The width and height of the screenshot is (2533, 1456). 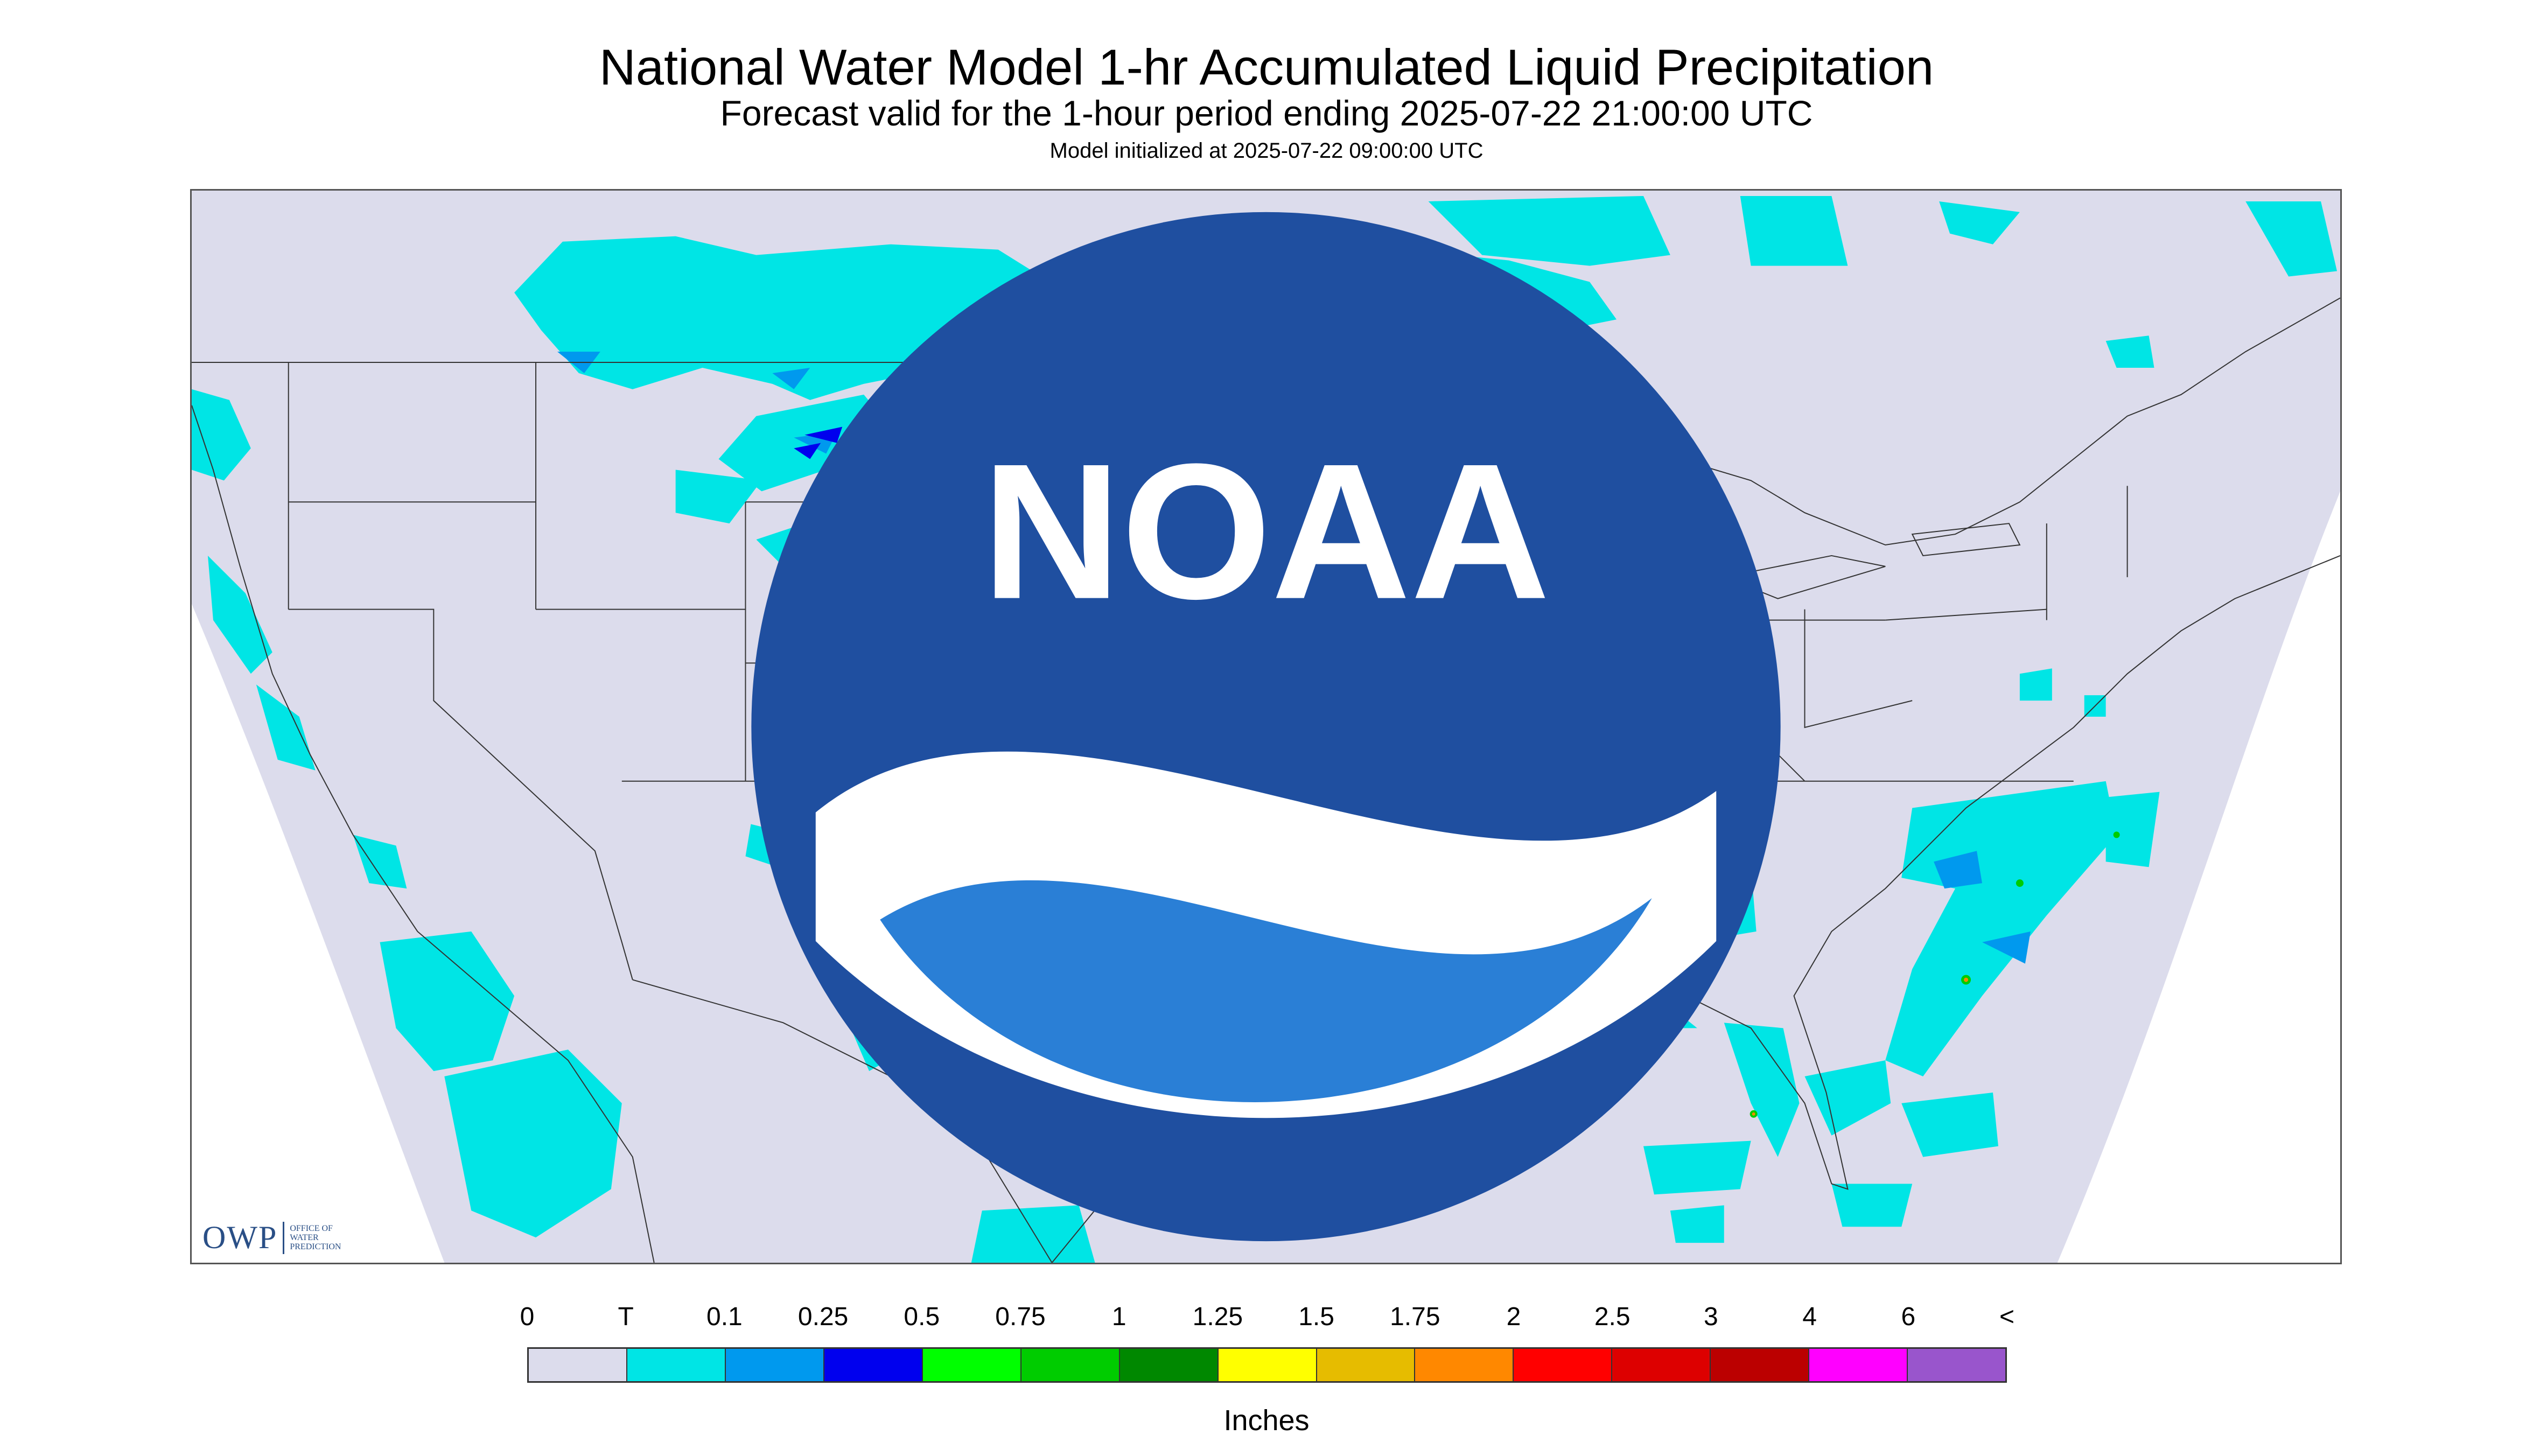 I want to click on legend-label: 0, so click(x=527, y=1317).